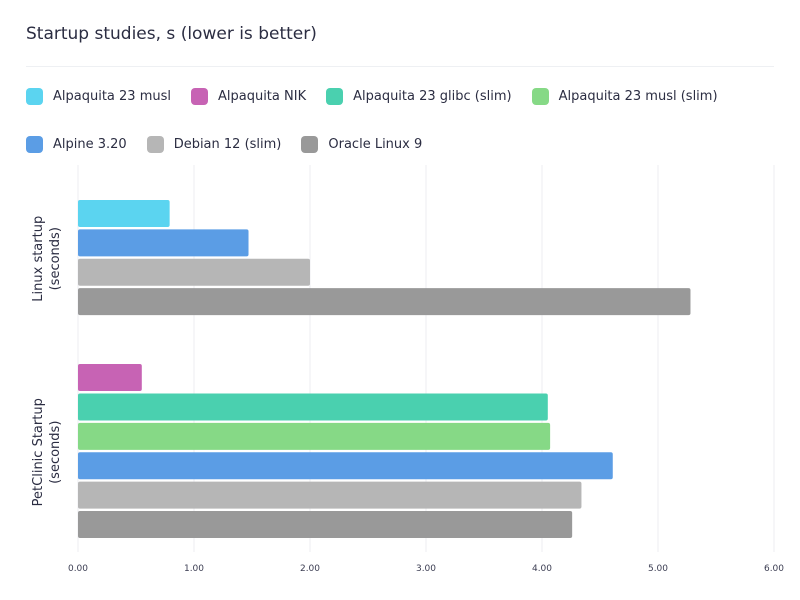 The height and width of the screenshot is (600, 800). I want to click on legend-item: Alpaquita 23 glibc (slim), so click(419, 96).